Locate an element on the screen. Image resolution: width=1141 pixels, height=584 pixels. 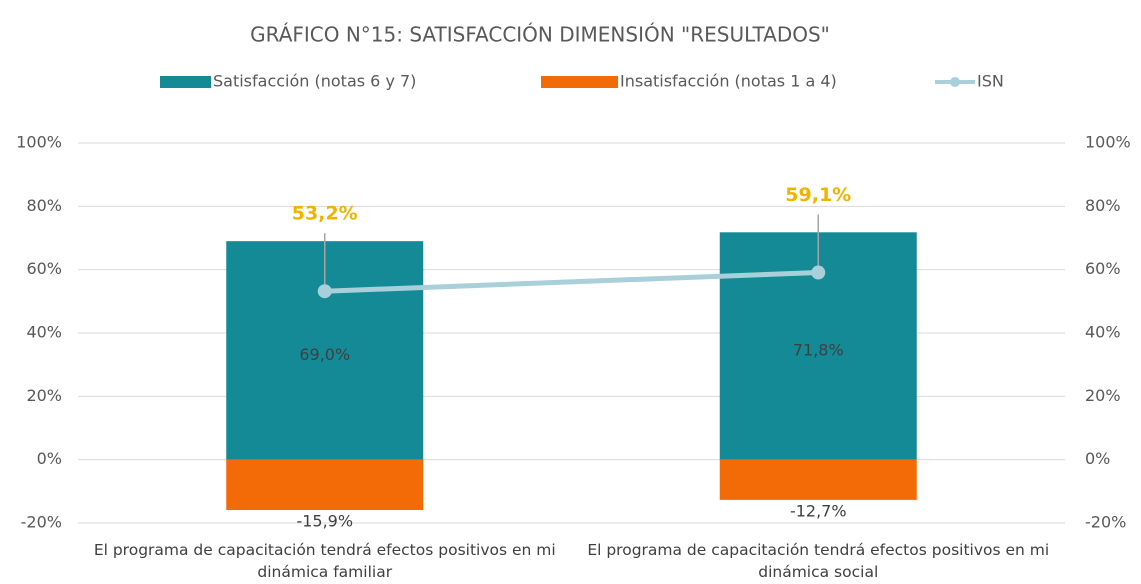
y2-tick-label: 20% is located at coordinates (1103, 395).